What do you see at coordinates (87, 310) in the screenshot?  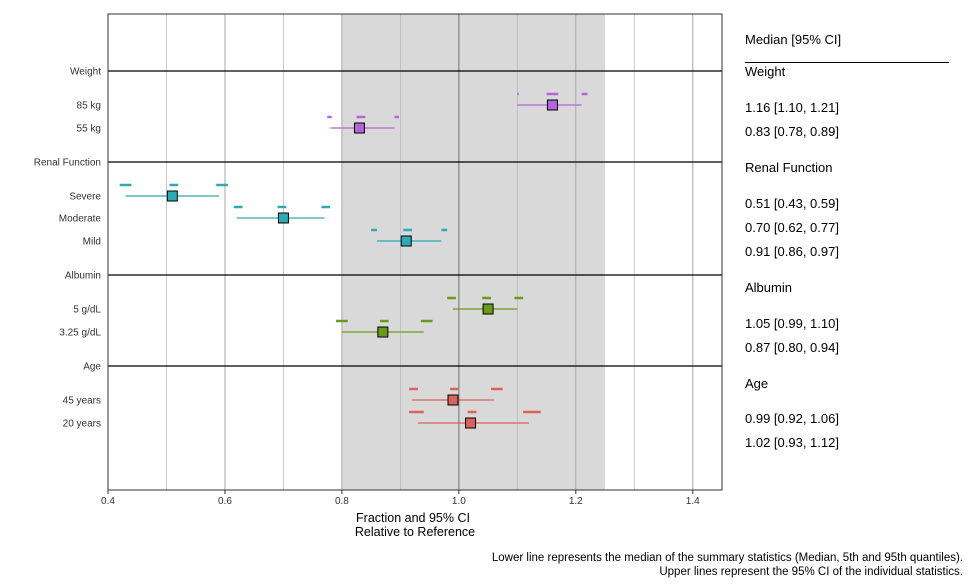 I see `row-label: 5 g/dL` at bounding box center [87, 310].